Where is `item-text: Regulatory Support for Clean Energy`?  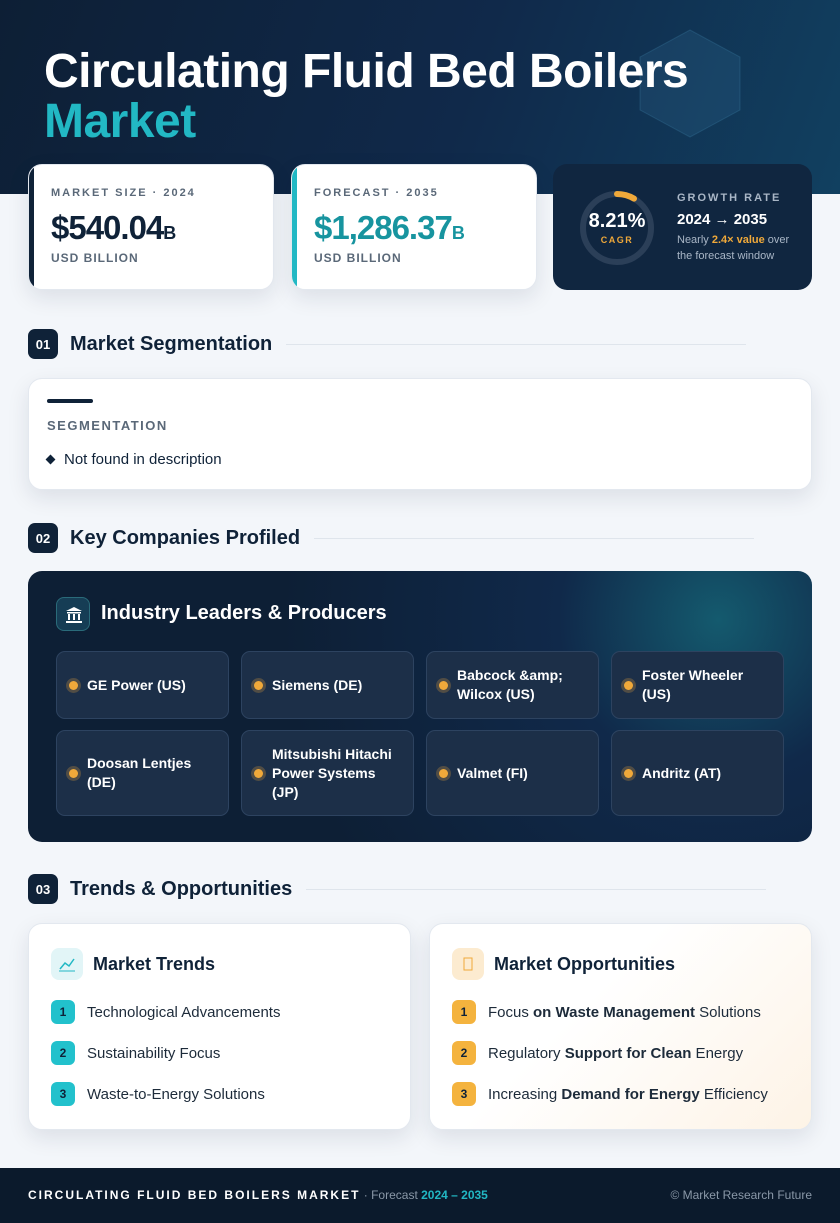
item-text: Regulatory Support for Clean Energy is located at coordinates (615, 1053).